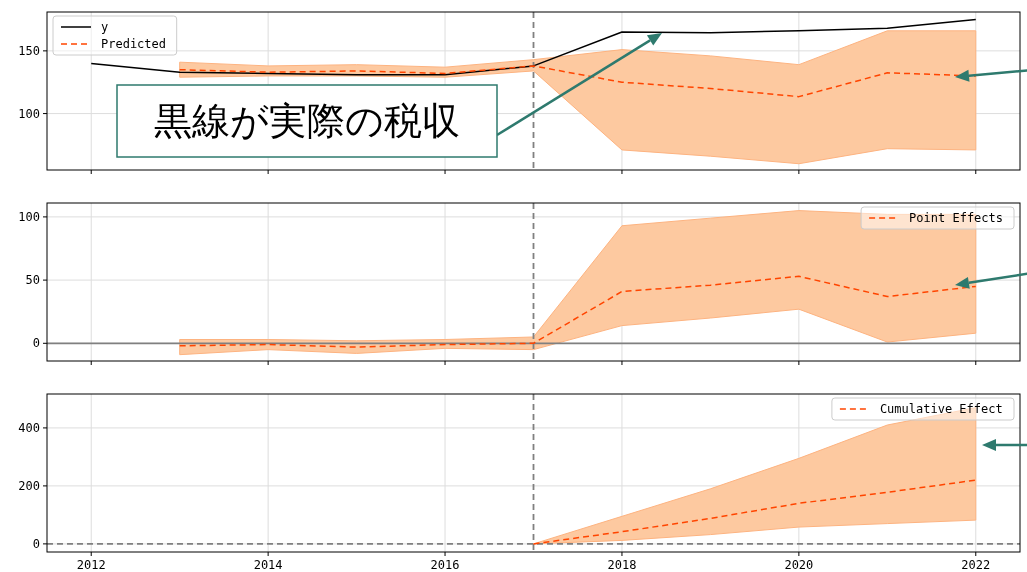  What do you see at coordinates (956, 218) in the screenshot?
I see `legend-label: Point Effects` at bounding box center [956, 218].